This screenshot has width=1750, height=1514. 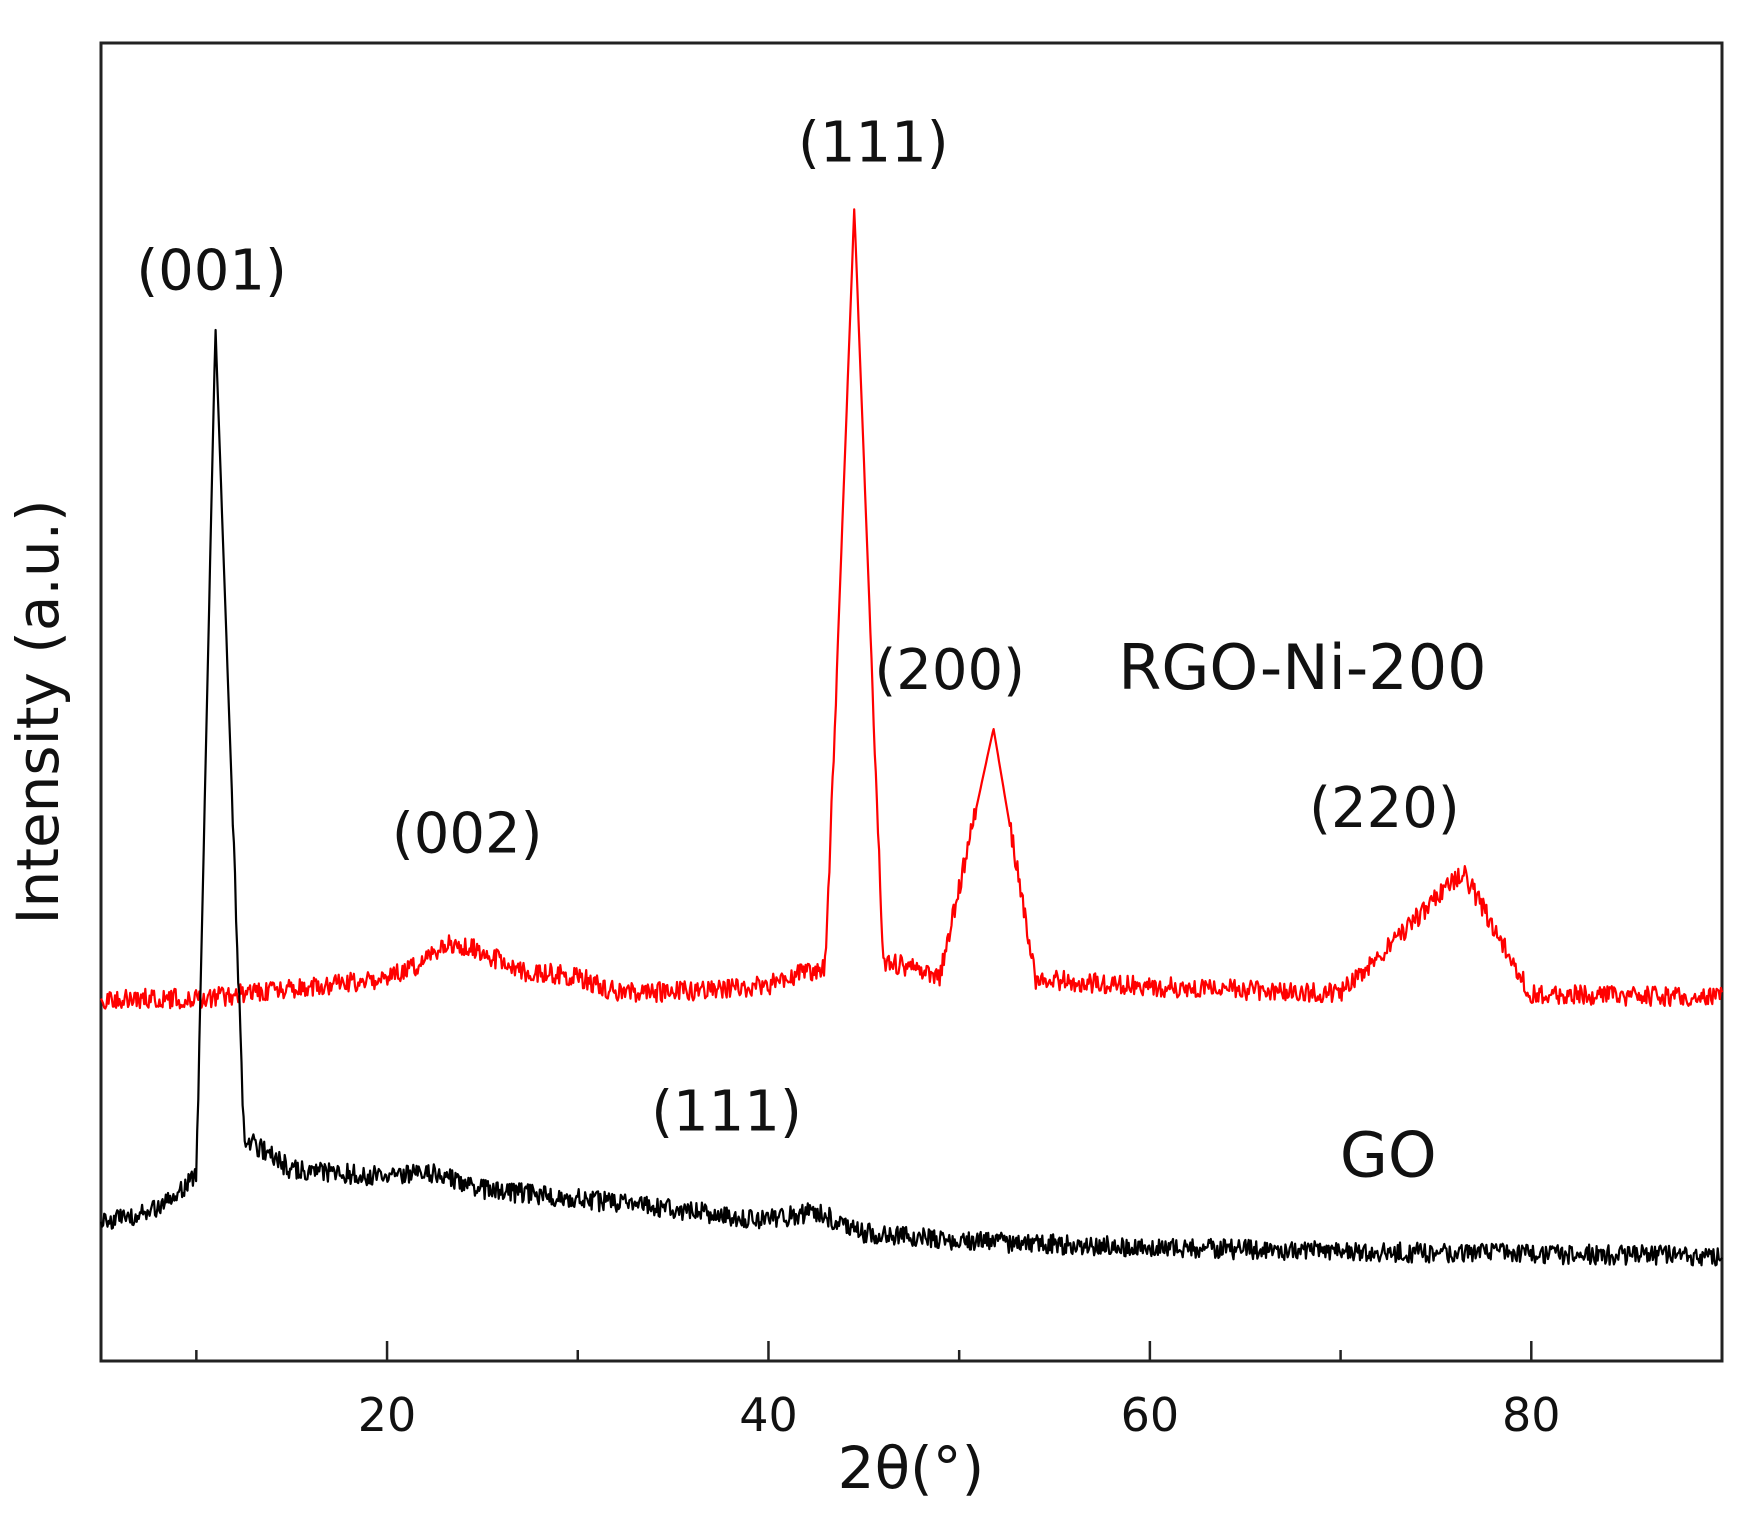 What do you see at coordinates (211, 270) in the screenshot?
I see `peak-label: (001)` at bounding box center [211, 270].